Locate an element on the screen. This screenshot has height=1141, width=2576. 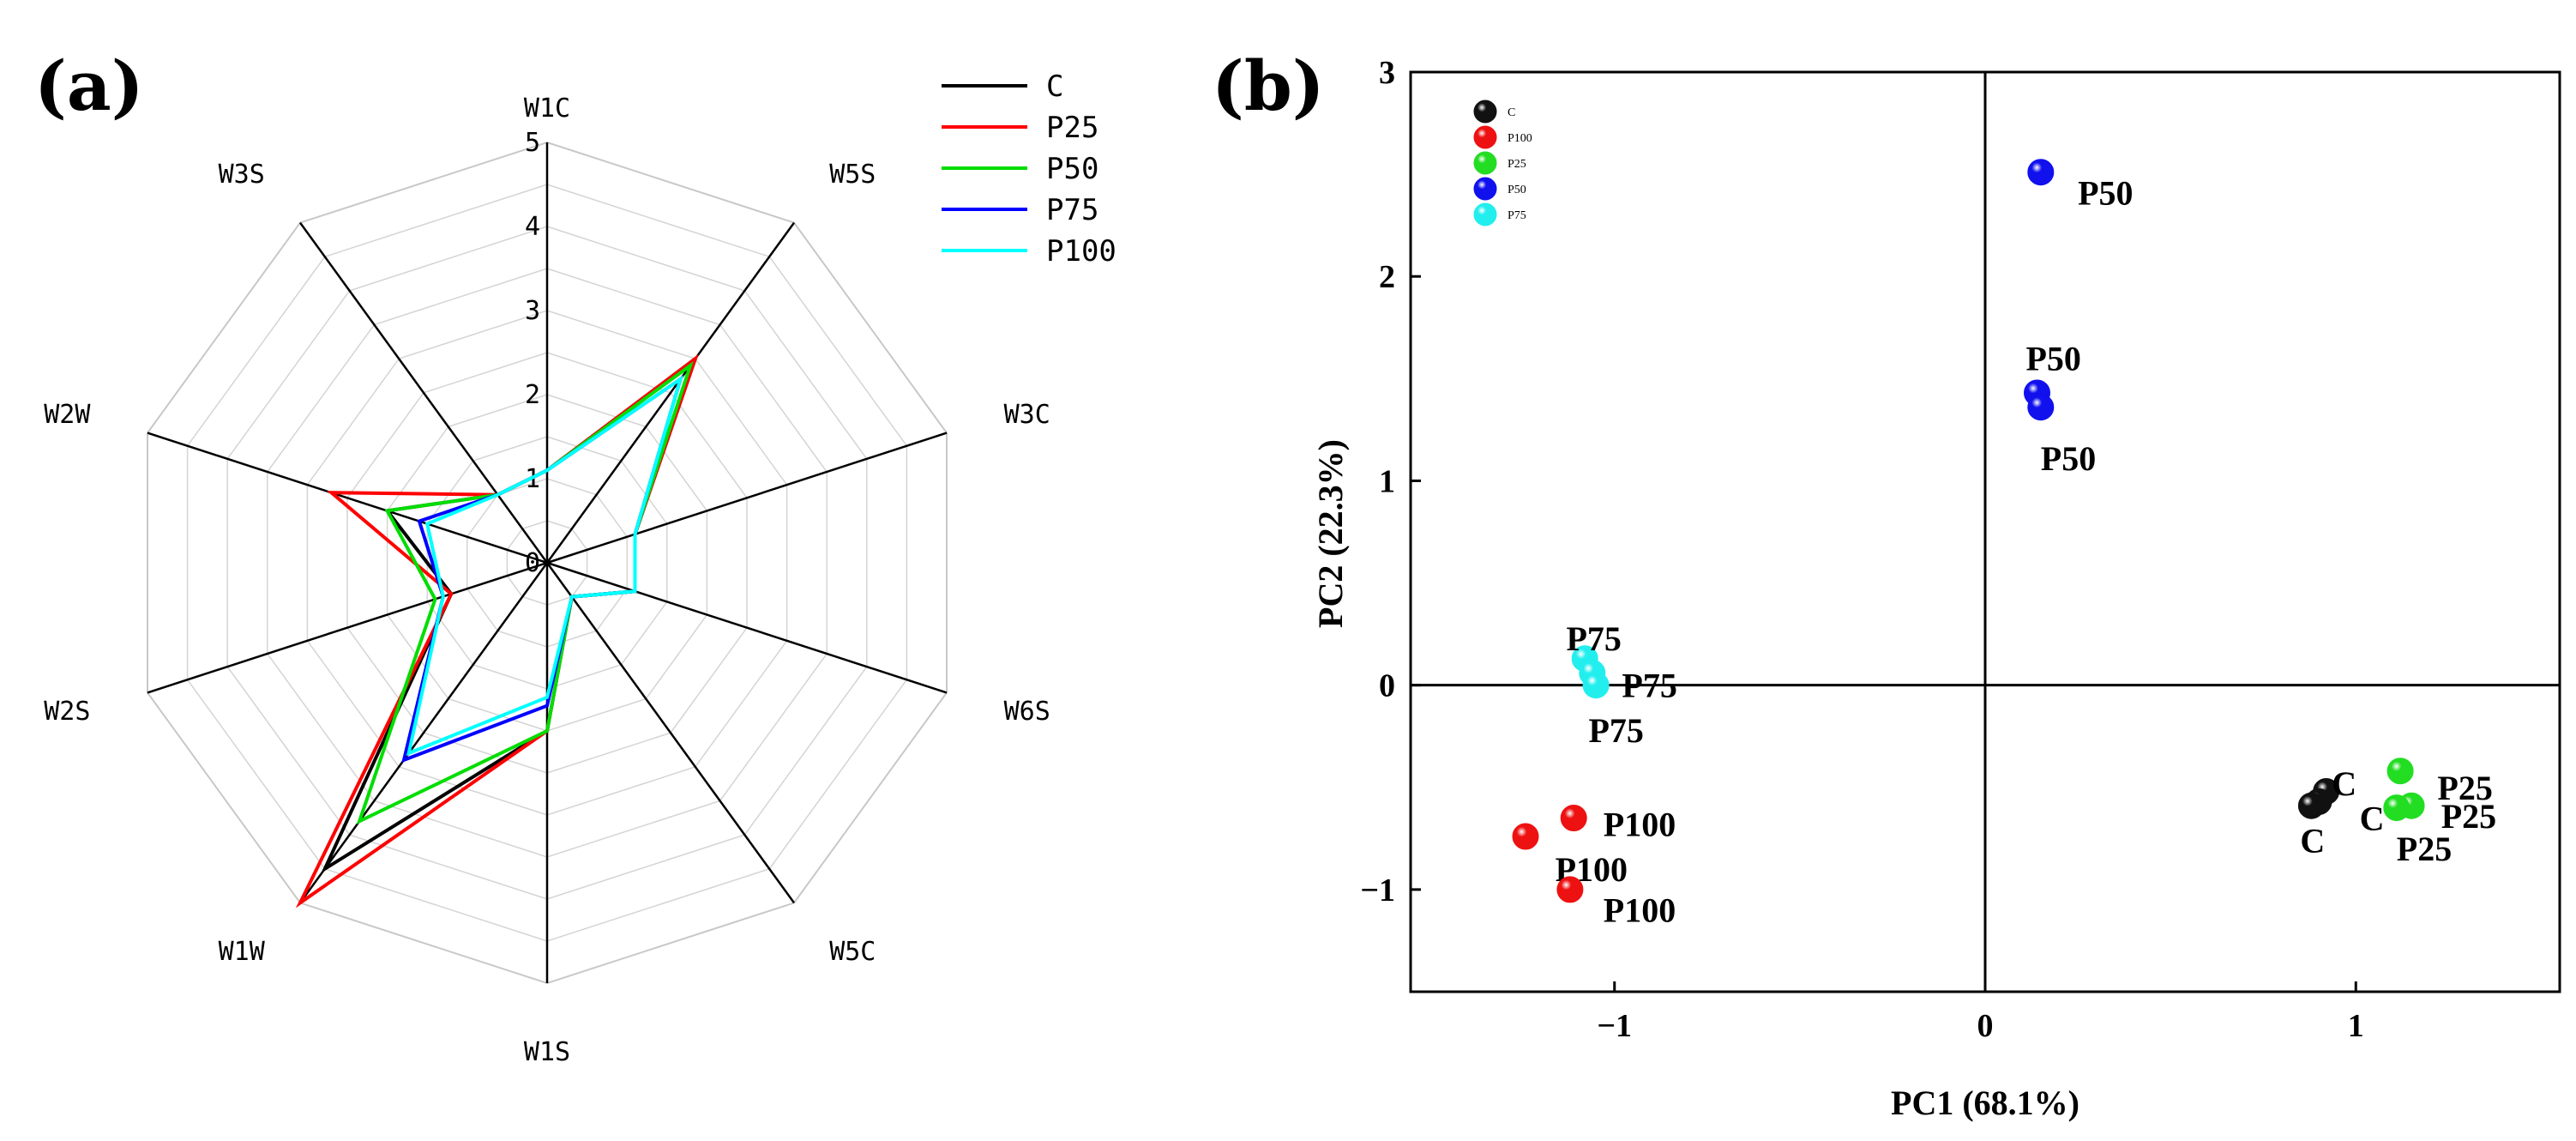
radar-legend-label-p50: P50 is located at coordinates (1072, 169).